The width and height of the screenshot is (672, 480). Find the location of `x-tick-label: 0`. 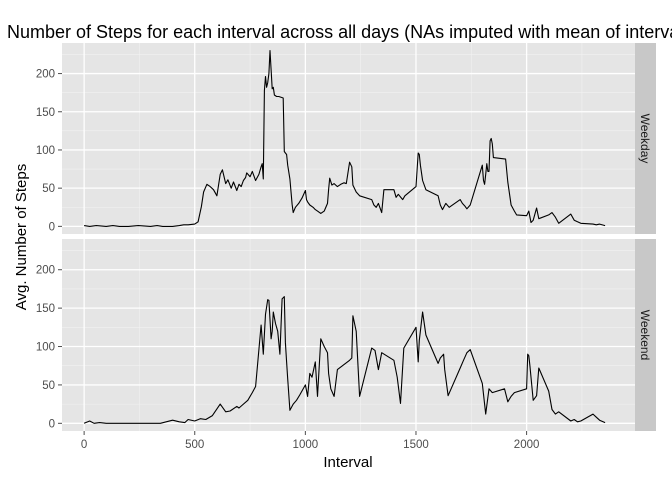

x-tick-label: 0 is located at coordinates (84, 445).